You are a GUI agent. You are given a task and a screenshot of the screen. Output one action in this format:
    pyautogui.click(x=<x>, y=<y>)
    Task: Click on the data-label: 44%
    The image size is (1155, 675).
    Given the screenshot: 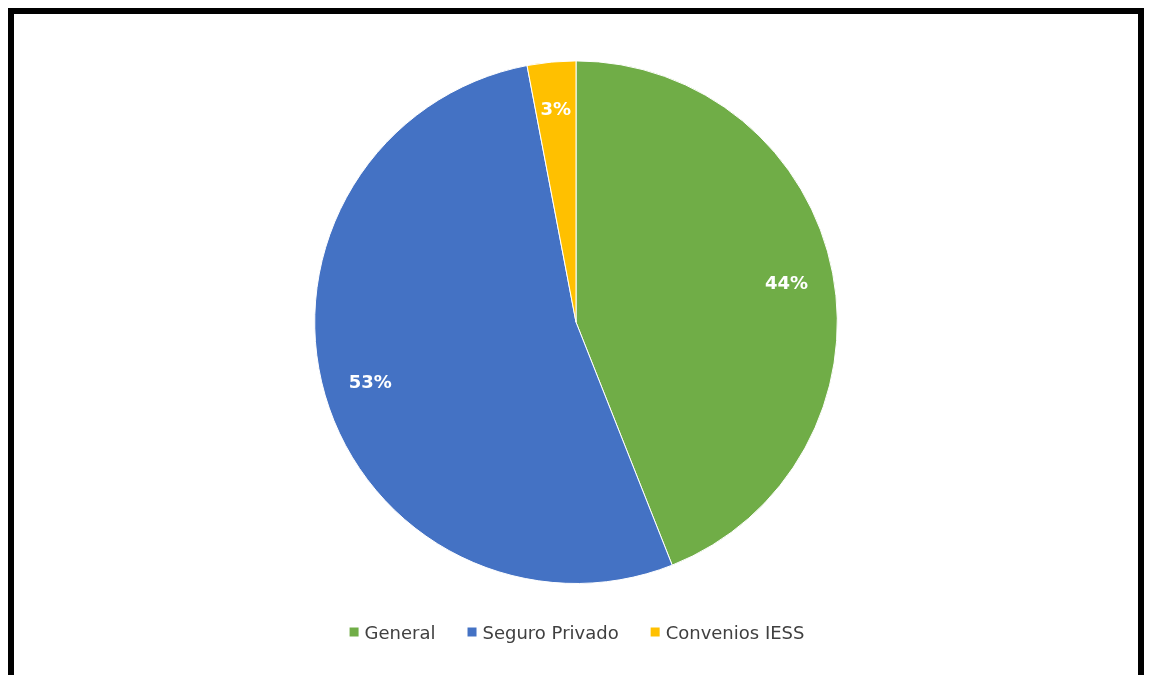 What is the action you would take?
    pyautogui.click(x=786, y=282)
    